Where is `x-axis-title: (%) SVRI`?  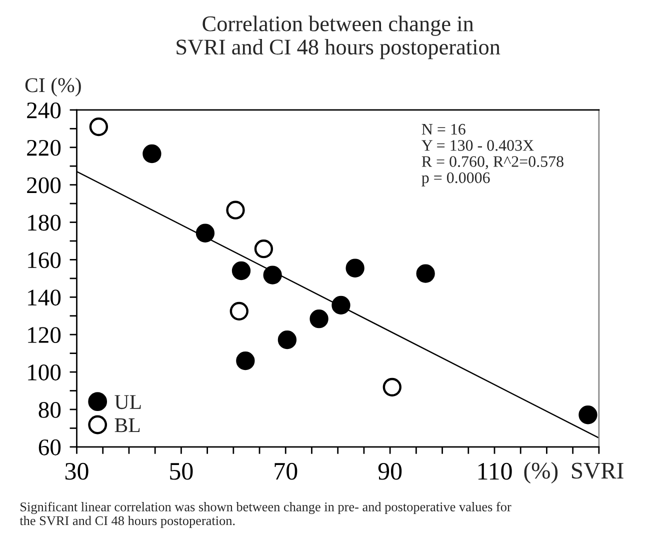
x-axis-title: (%) SVRI is located at coordinates (574, 473).